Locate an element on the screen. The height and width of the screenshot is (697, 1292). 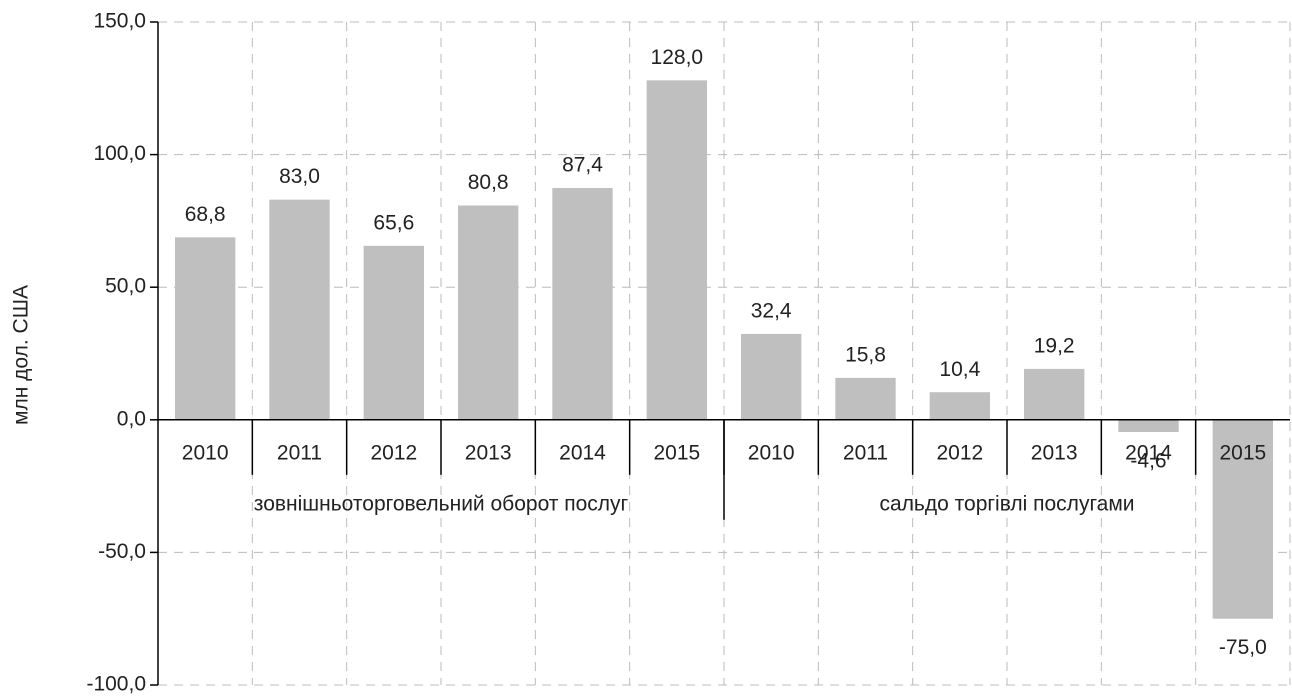
y-tick-label: -50,0 is located at coordinates (122, 551).